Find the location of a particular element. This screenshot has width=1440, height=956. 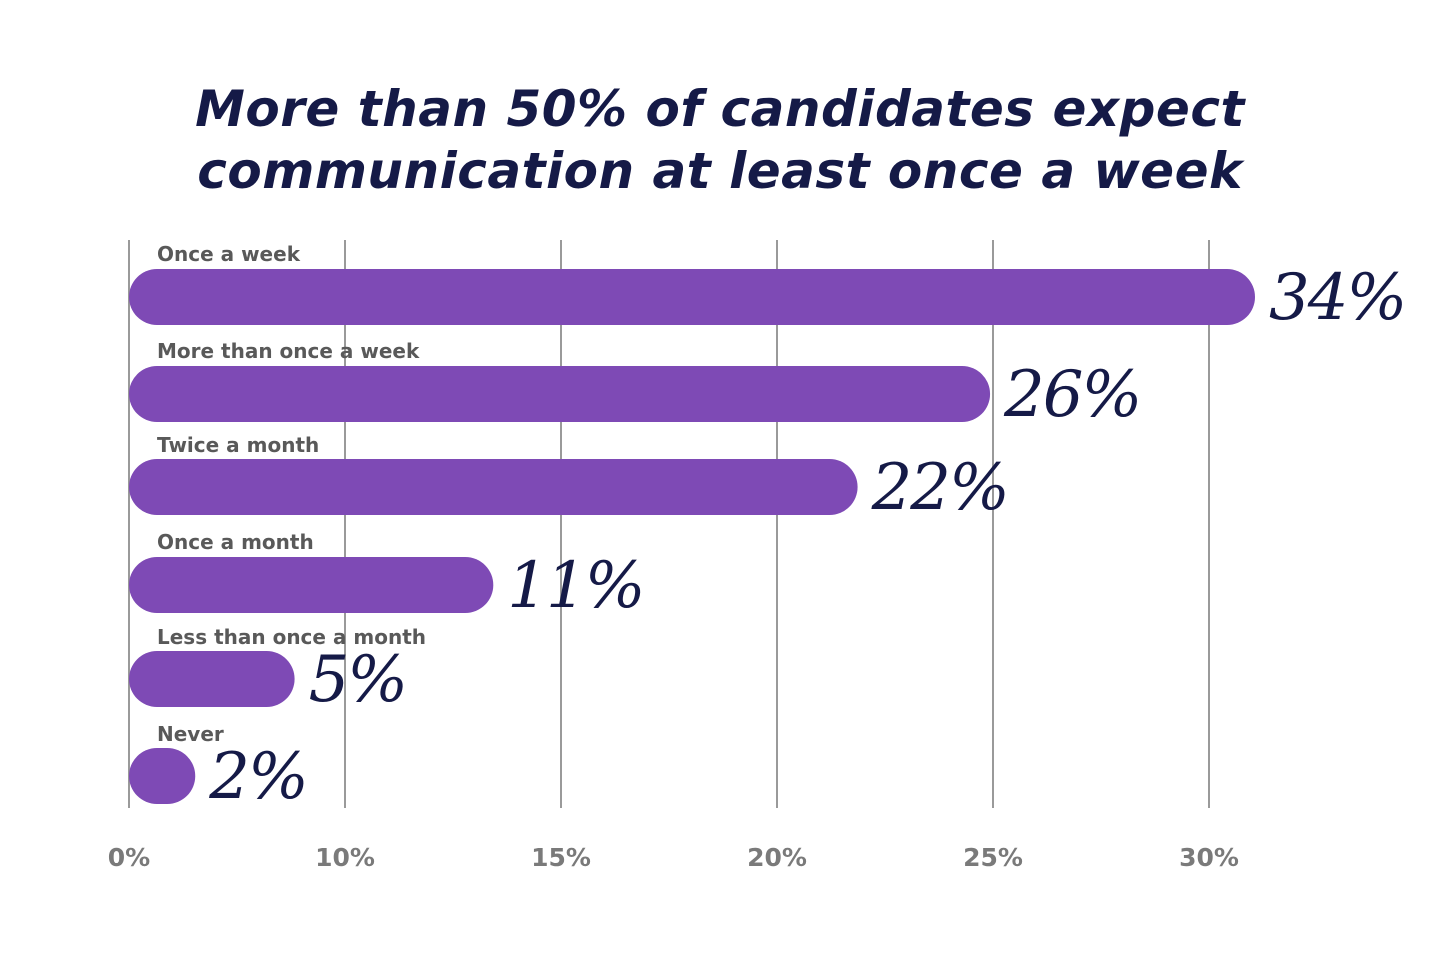

value-label: 22% is located at coordinates (939, 488).